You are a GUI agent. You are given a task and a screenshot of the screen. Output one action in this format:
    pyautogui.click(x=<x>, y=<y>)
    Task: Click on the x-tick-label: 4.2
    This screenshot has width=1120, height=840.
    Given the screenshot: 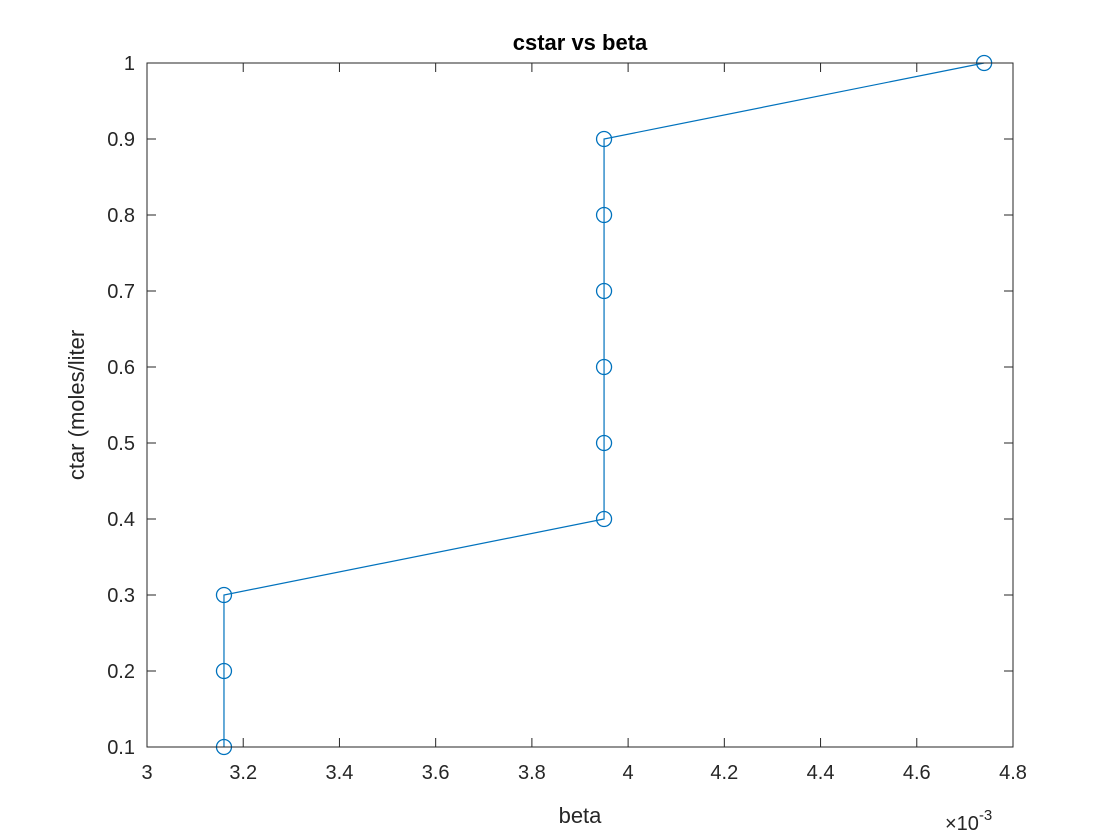 What is the action you would take?
    pyautogui.click(x=724, y=773)
    